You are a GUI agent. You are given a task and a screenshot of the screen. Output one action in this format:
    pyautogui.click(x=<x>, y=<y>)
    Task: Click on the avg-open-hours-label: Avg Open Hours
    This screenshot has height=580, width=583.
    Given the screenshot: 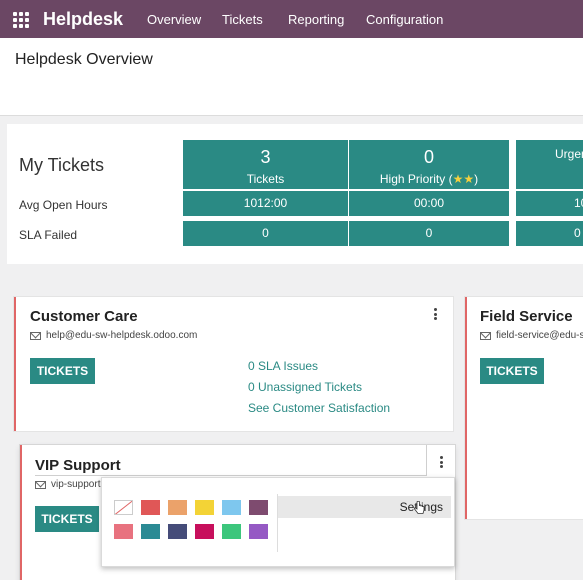 What is the action you would take?
    pyautogui.click(x=63, y=205)
    